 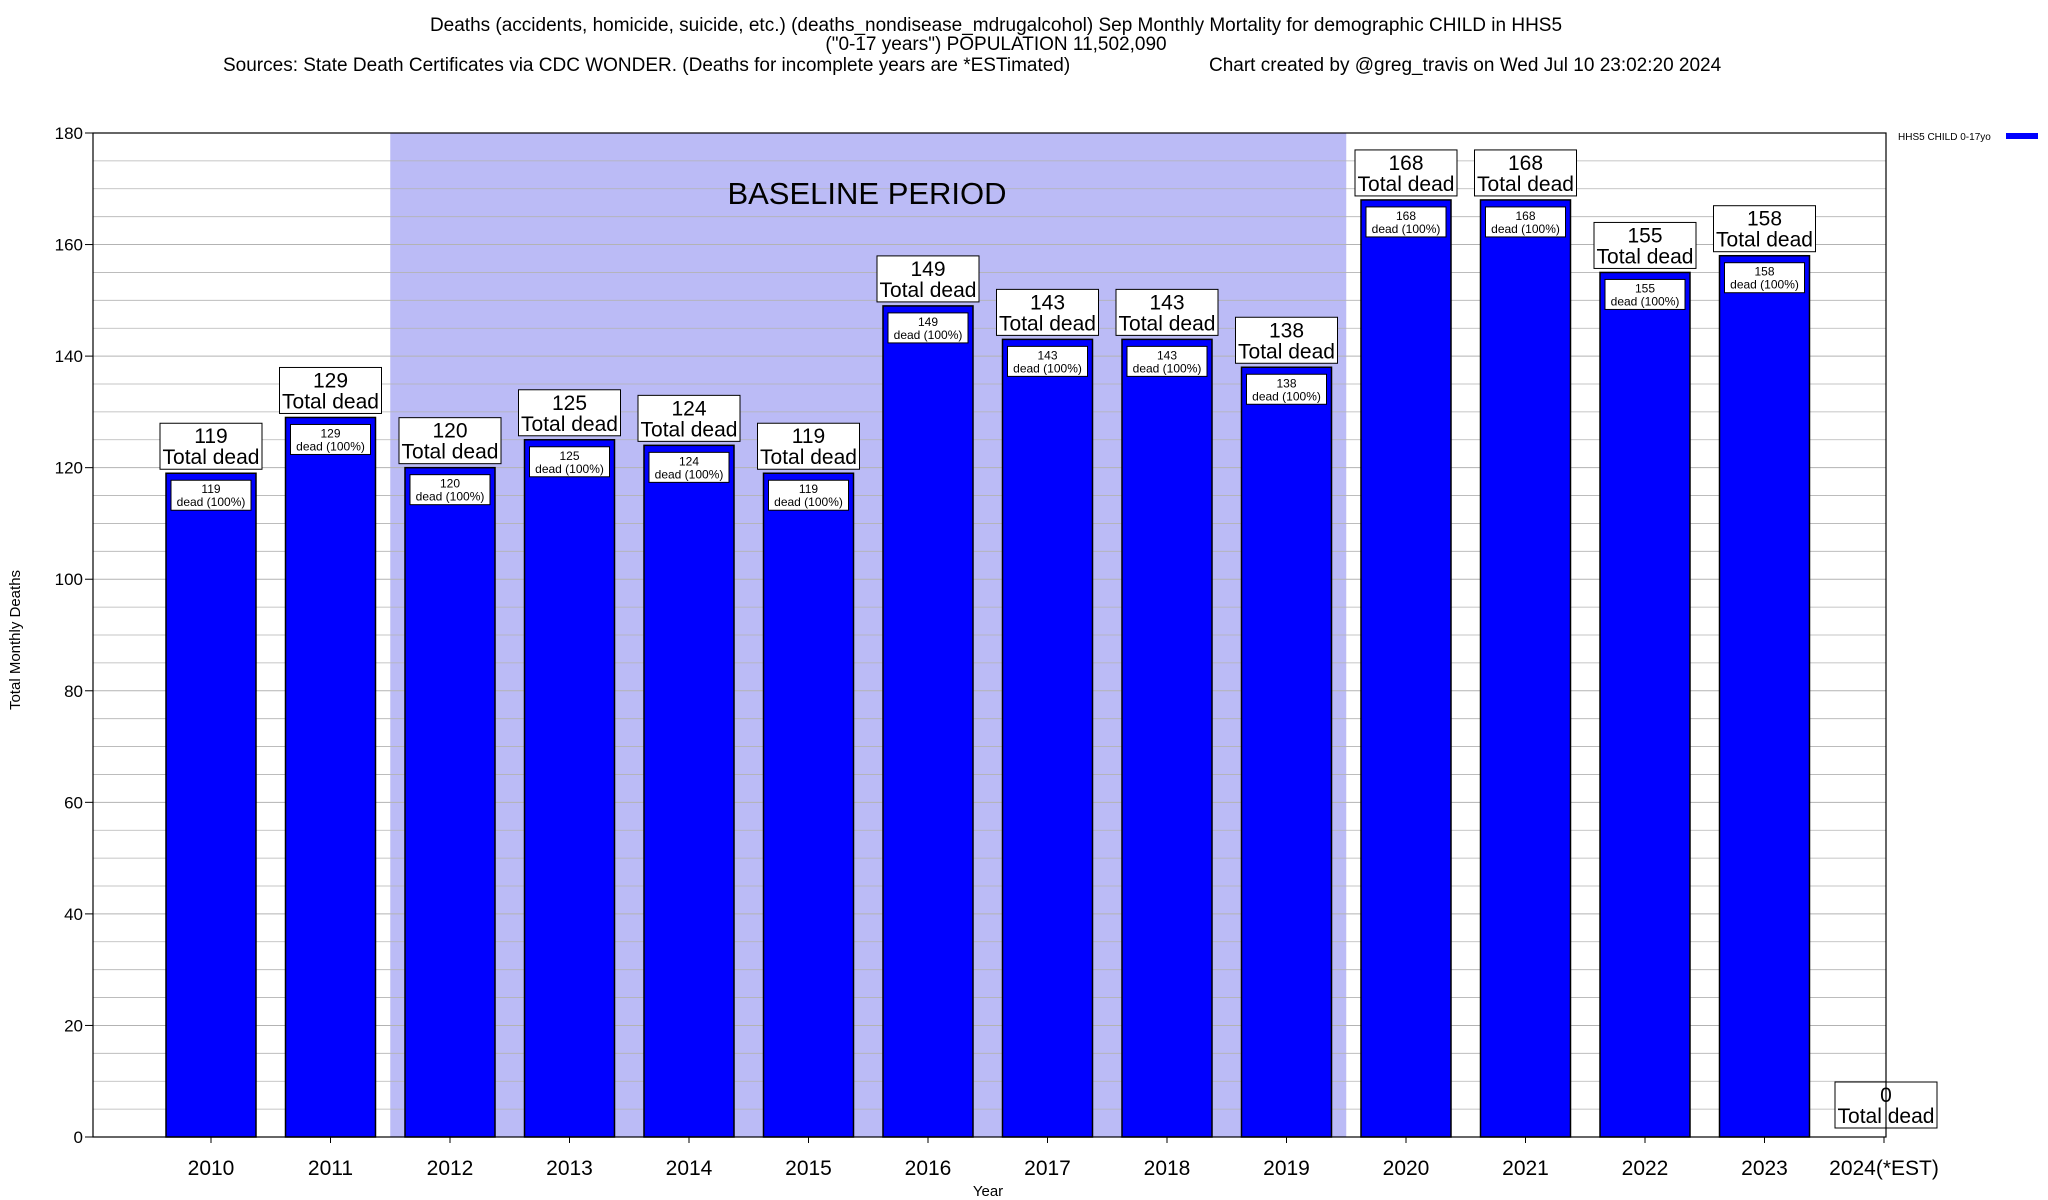 I want to click on y-tick-label: 0, so click(x=78, y=1137).